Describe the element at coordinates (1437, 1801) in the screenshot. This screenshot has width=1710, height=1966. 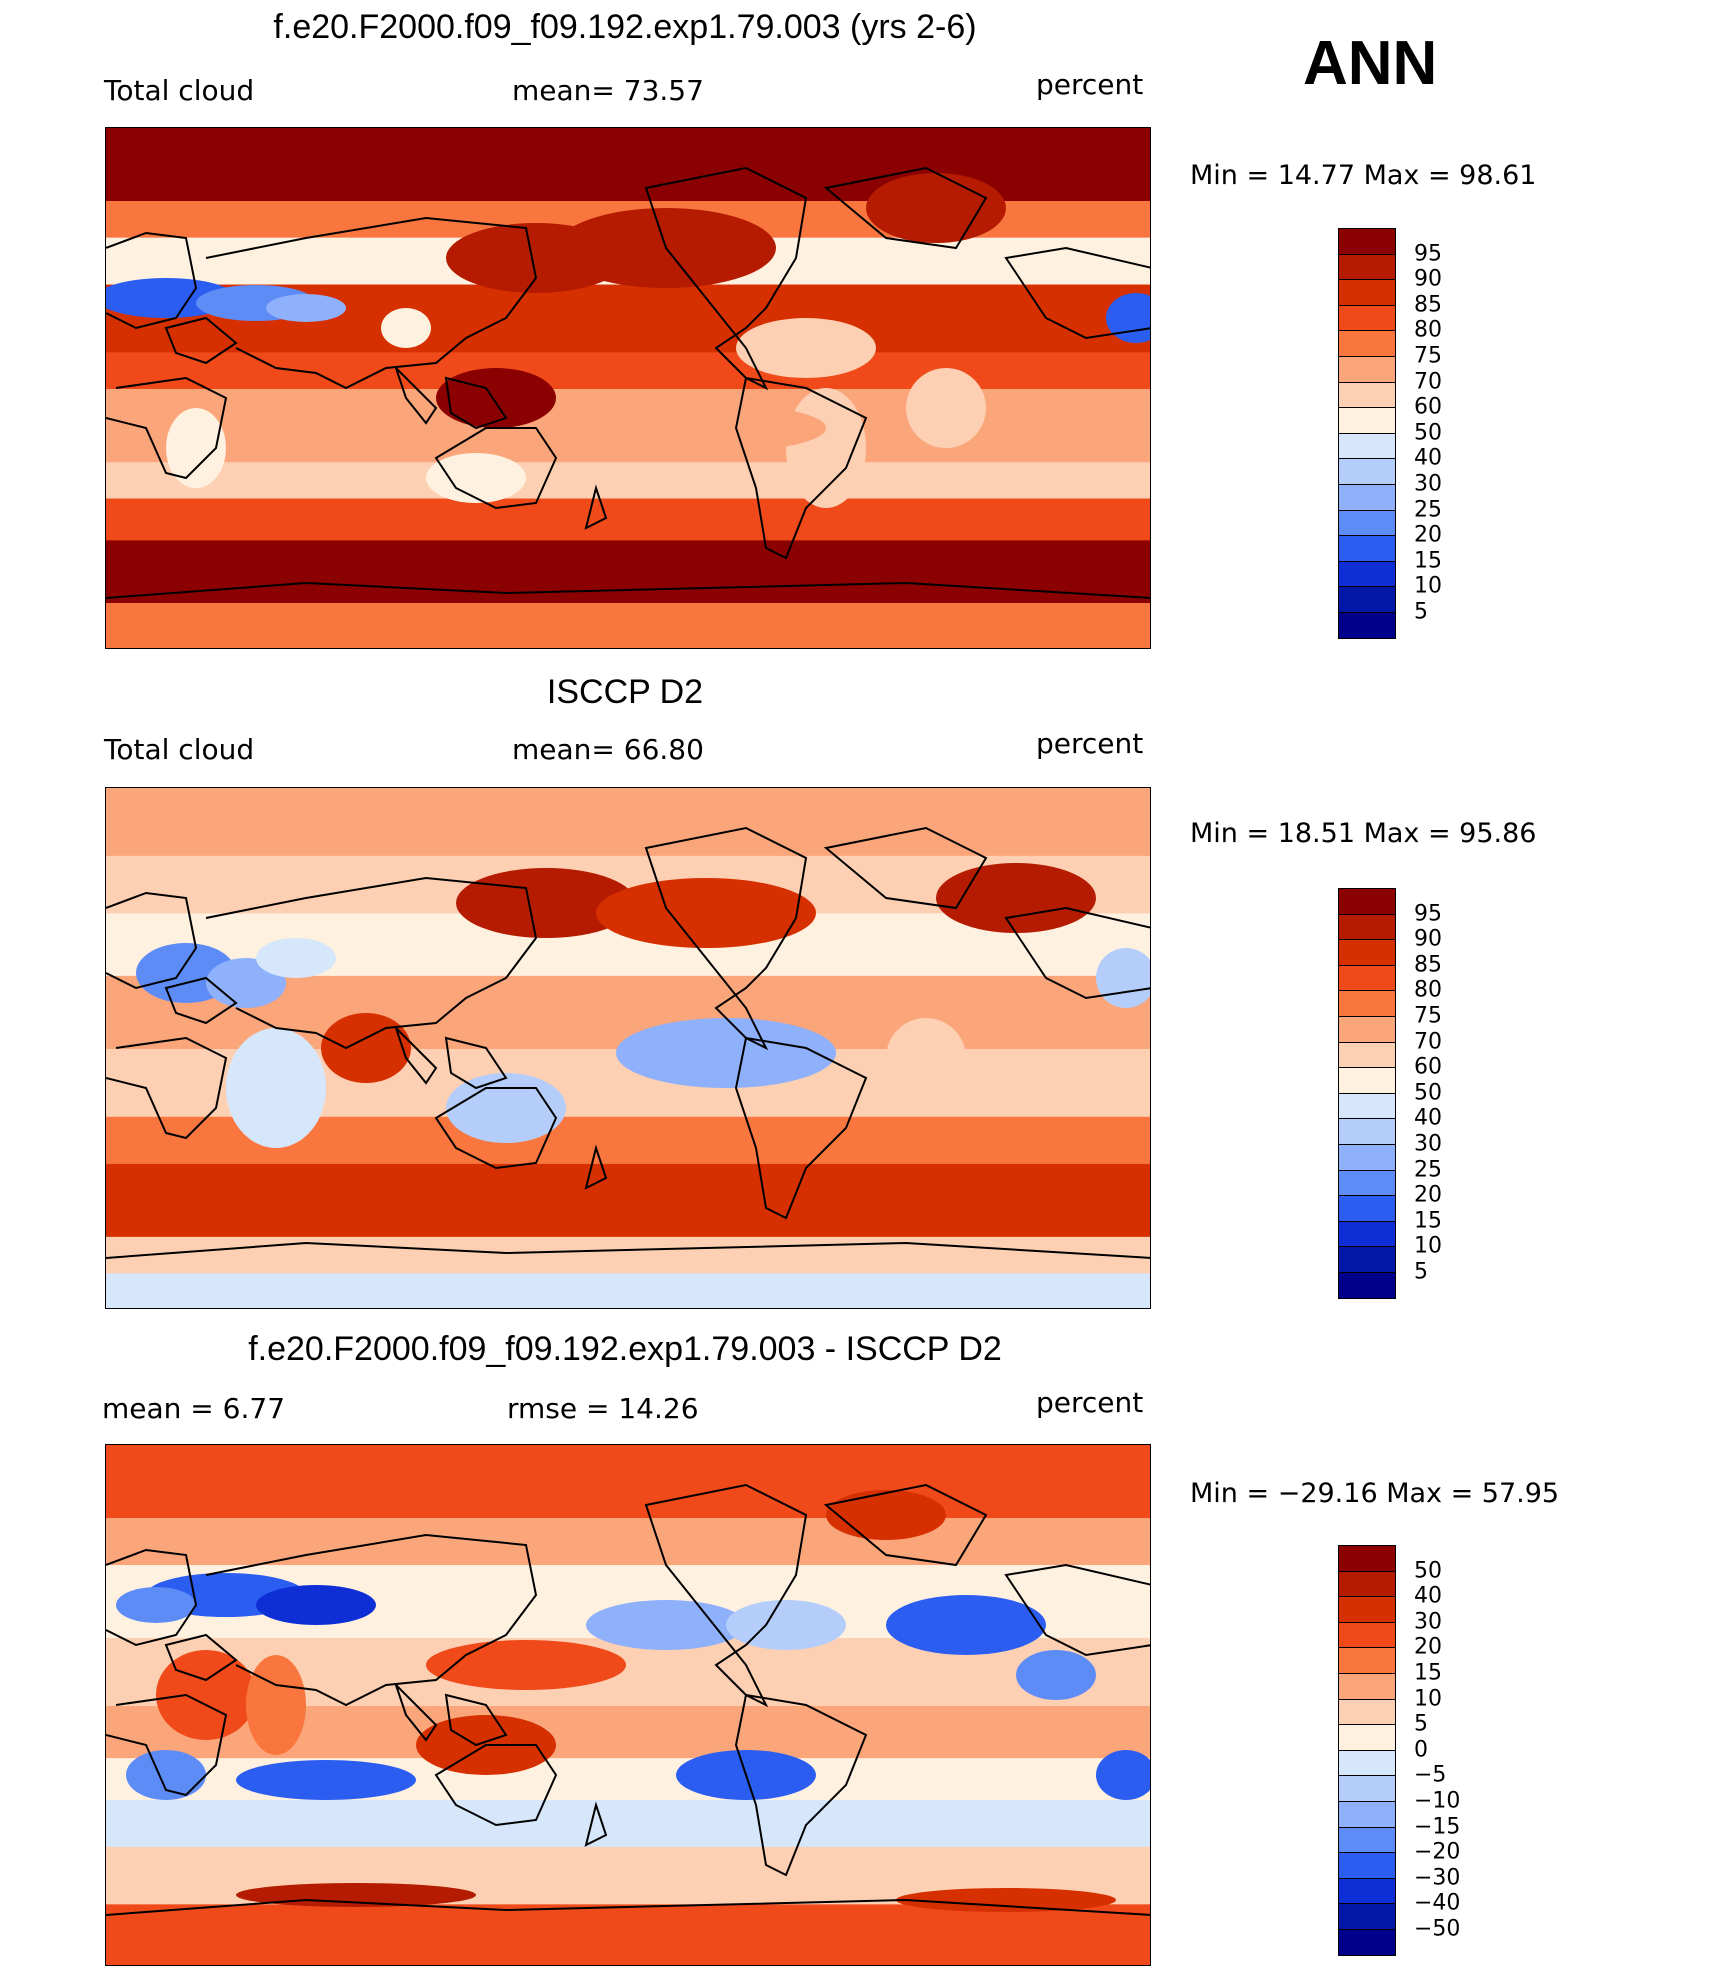
I see `colorbar-label: −10` at that location.